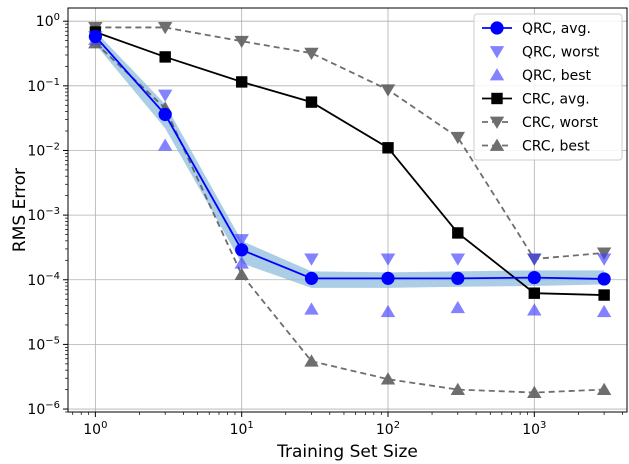 This screenshot has height=464, width=629. What do you see at coordinates (560, 123) in the screenshot?
I see `legend-label-crc-worst: CRC, worst` at bounding box center [560, 123].